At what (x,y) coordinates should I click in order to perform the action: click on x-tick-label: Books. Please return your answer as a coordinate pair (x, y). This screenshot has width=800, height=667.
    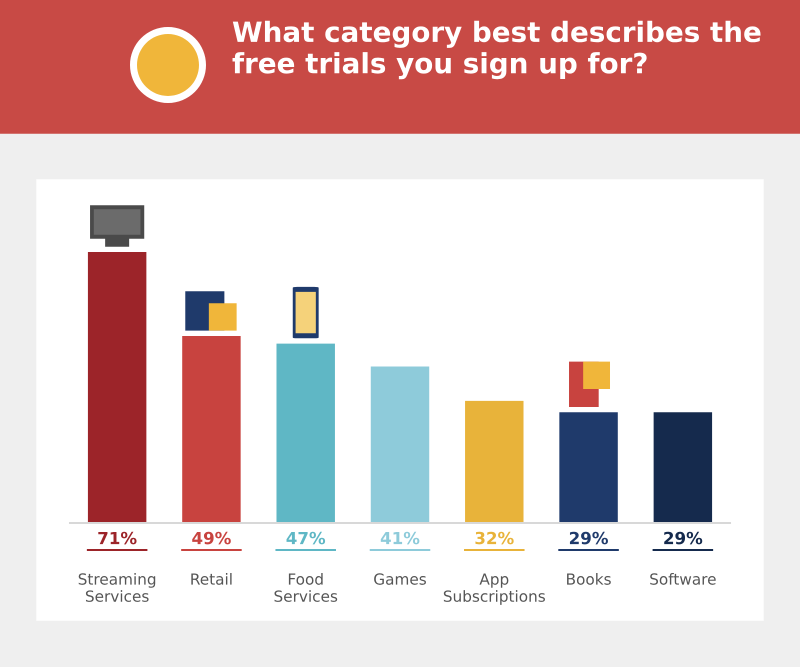
    Looking at the image, I should click on (589, 579).